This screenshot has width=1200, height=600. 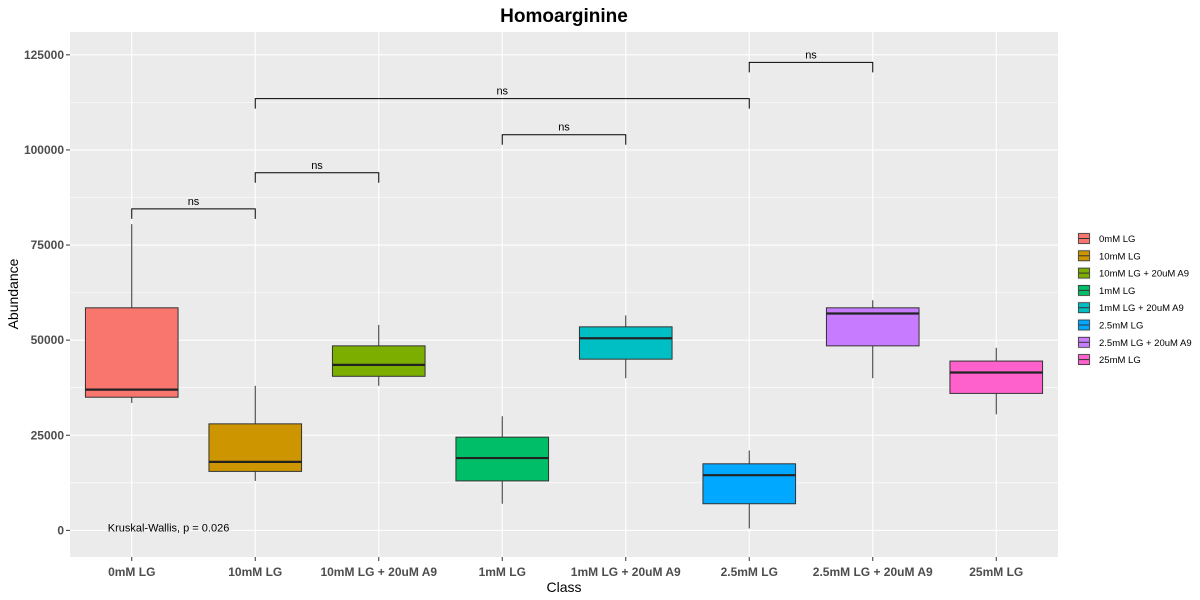 I want to click on legend-label: 10mM LG + 20uM A9, so click(x=1144, y=274).